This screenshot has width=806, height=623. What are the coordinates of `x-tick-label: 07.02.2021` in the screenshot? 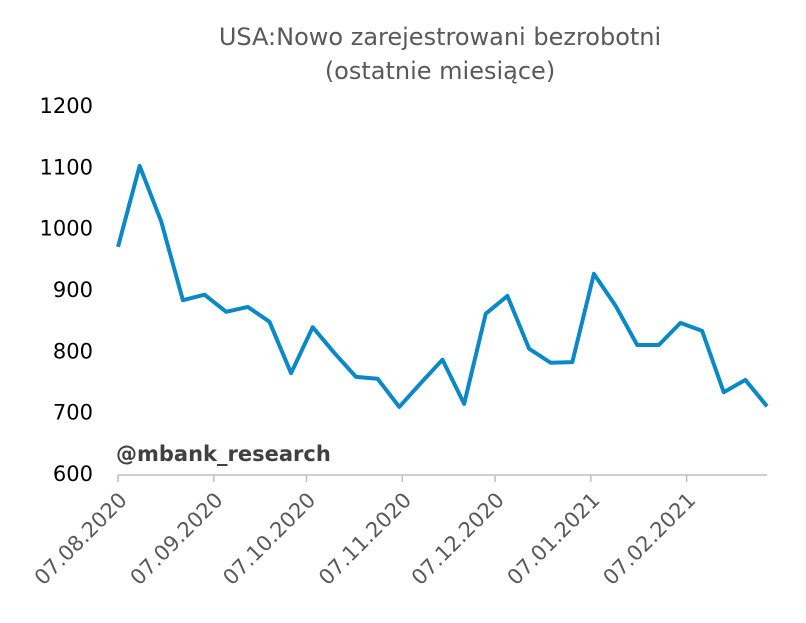 It's located at (649, 539).